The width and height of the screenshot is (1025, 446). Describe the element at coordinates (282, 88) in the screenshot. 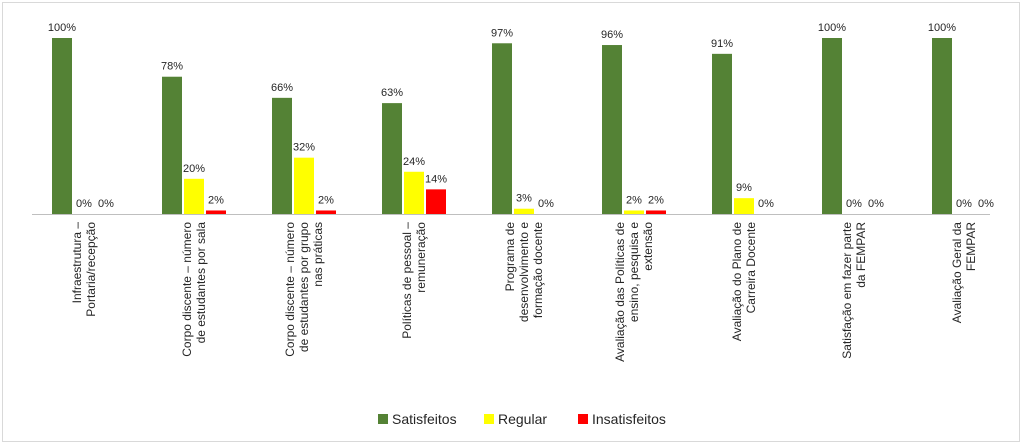

I see `data-label: 66%` at that location.